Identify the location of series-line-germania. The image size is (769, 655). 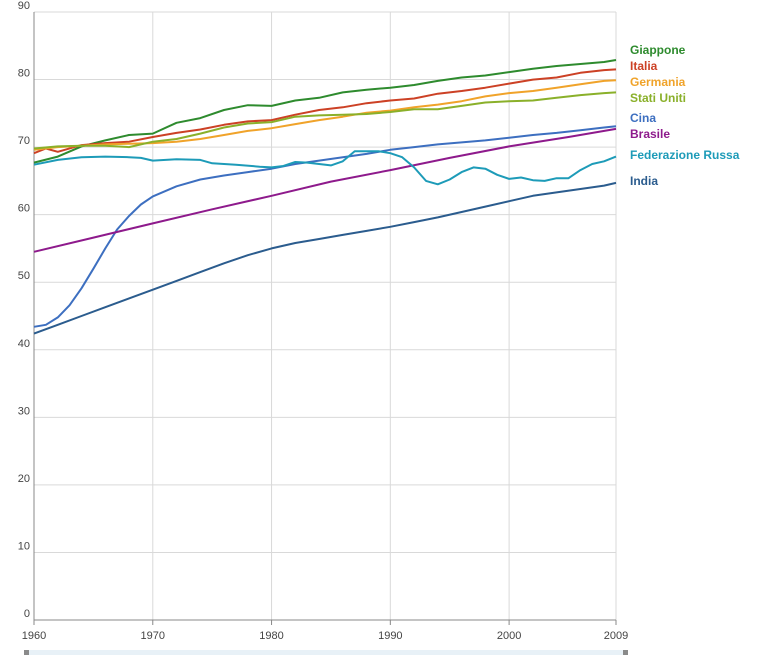
(325, 115).